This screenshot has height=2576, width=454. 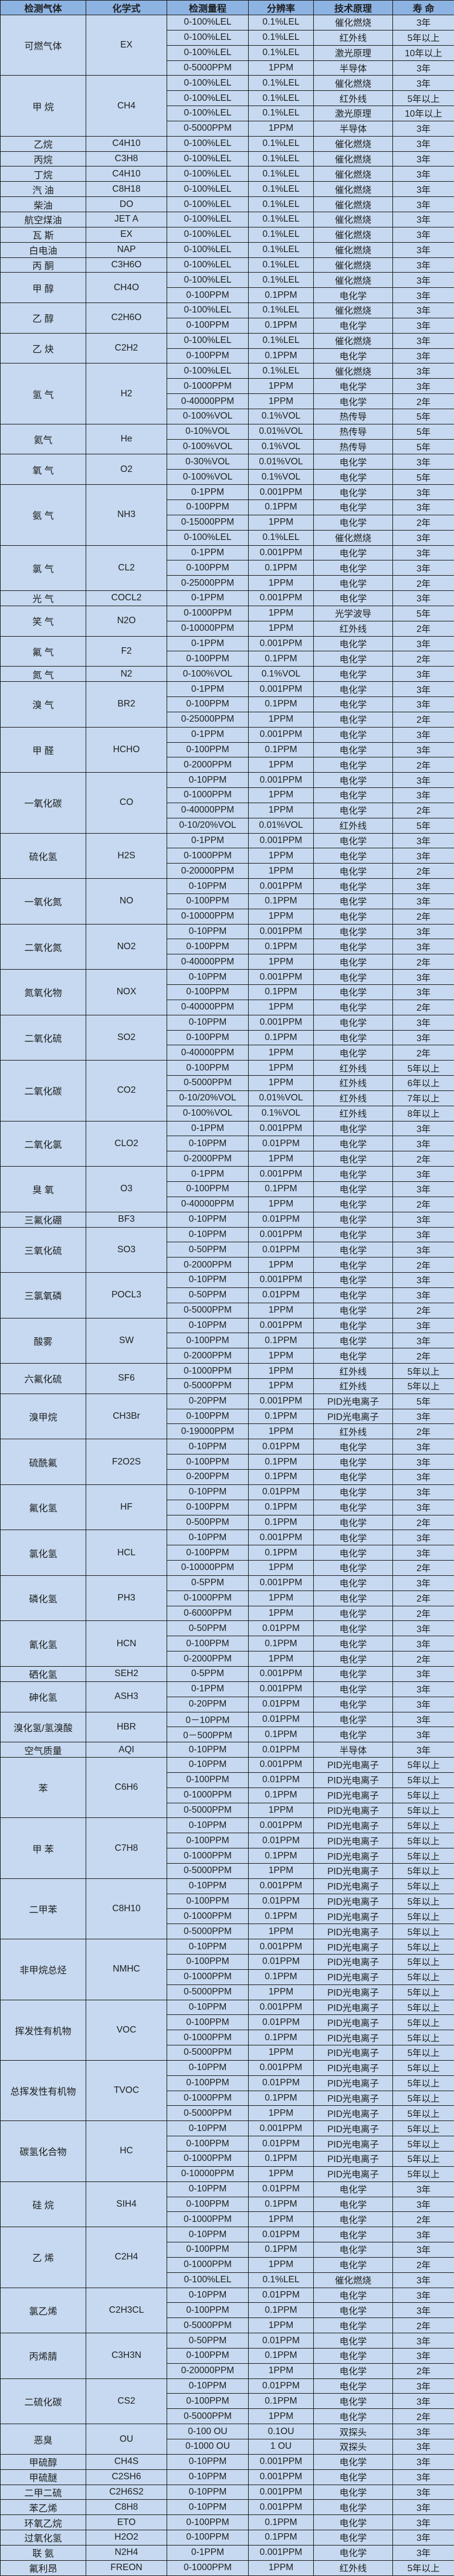 I want to click on gas-name-cell: 氮氧化物, so click(x=43, y=992).